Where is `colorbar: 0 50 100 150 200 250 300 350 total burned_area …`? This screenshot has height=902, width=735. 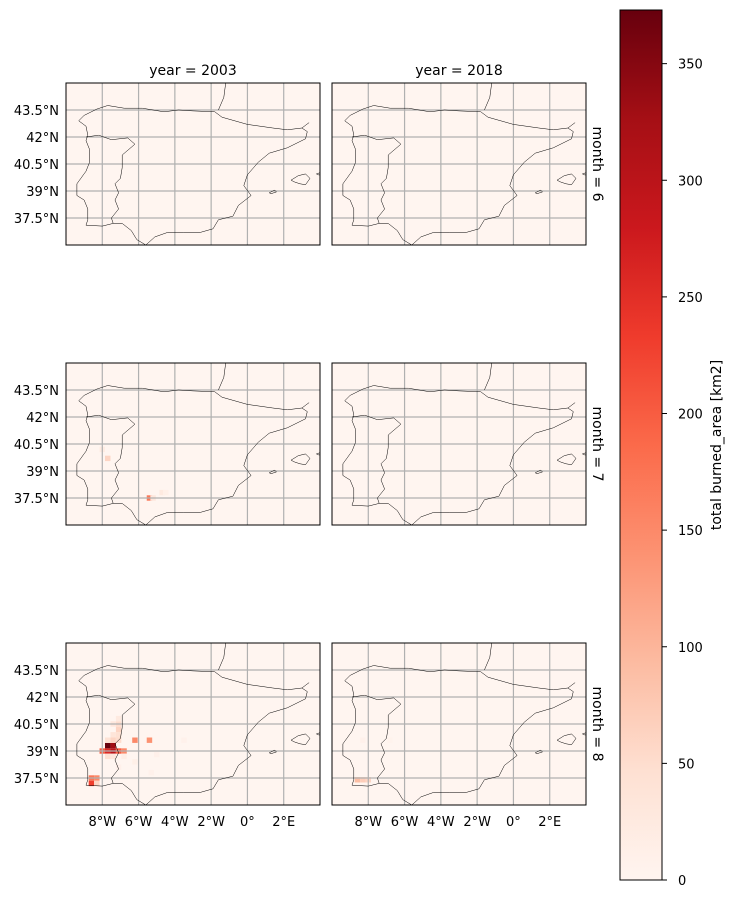
colorbar: 0 50 100 150 200 250 300 350 total burned_area … is located at coordinates (672, 449).